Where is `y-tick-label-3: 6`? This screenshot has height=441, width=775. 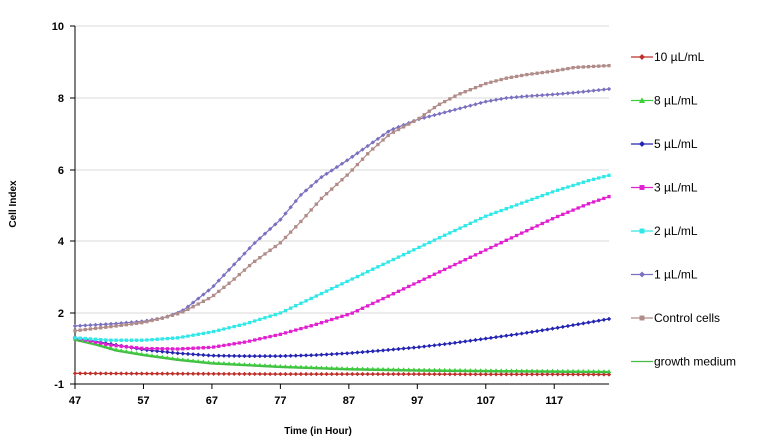
y-tick-label-3: 6 is located at coordinates (61, 171).